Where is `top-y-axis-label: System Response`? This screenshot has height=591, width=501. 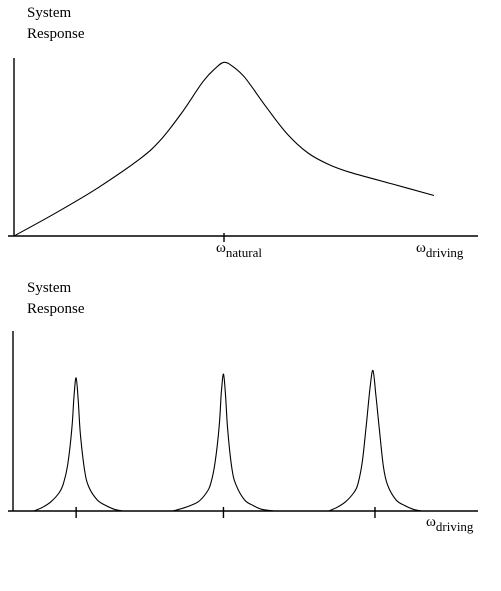 top-y-axis-label: System Response is located at coordinates (56, 23).